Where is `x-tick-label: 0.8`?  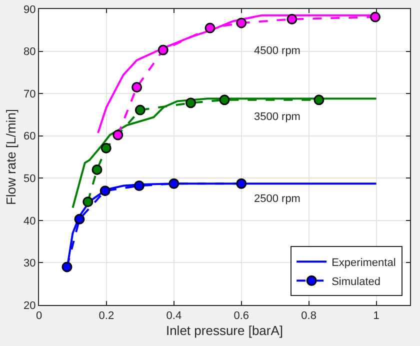
x-tick-label: 0.8 is located at coordinates (308, 316).